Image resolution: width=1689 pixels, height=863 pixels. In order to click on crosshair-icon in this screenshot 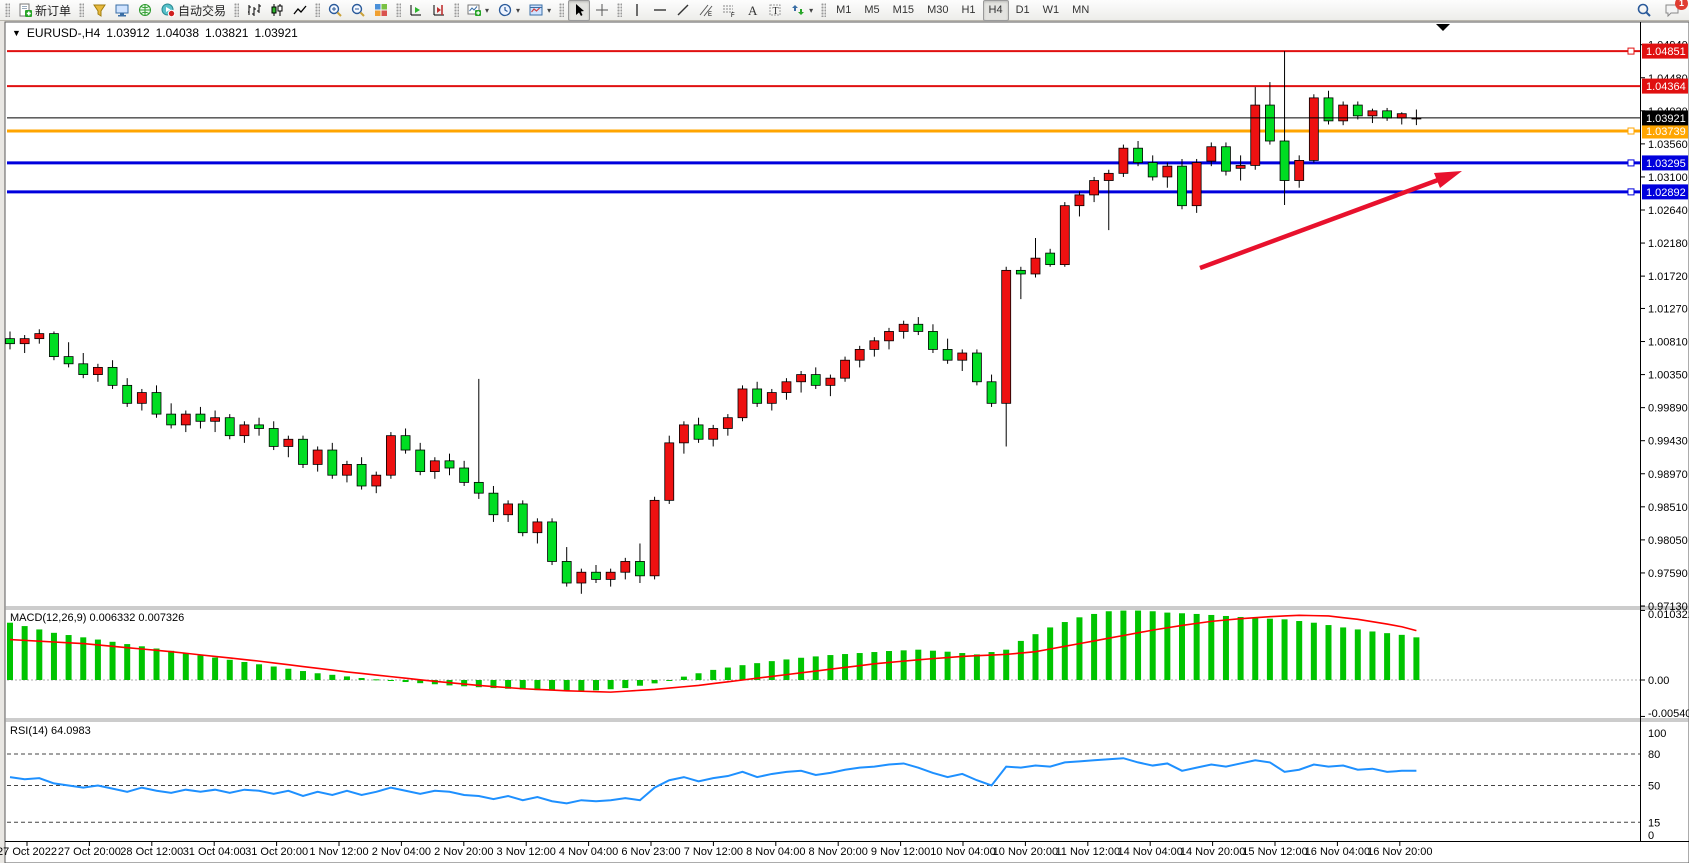, I will do `click(602, 10)`.